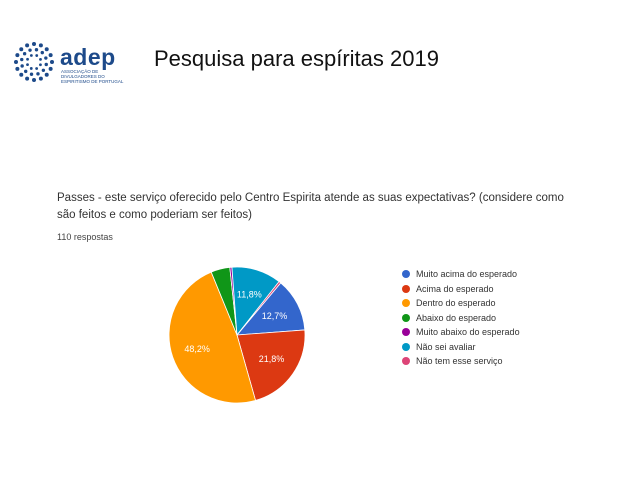  Describe the element at coordinates (197, 349) in the screenshot. I see `pie-slice-label: 48,2%` at that location.